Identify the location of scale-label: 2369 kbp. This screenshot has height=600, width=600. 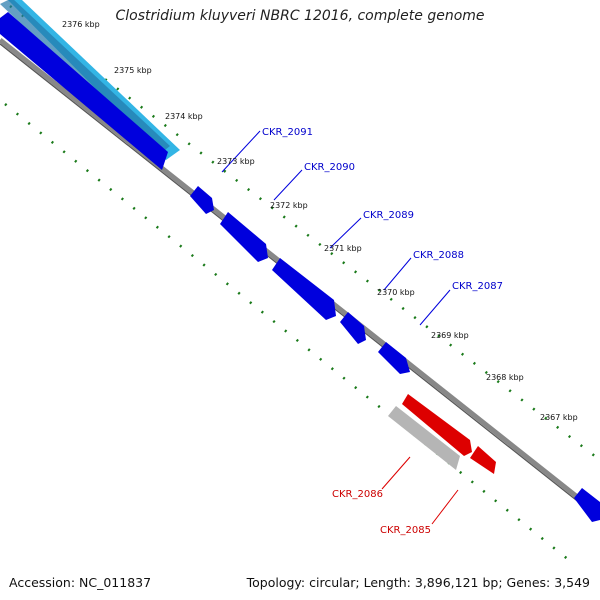
(450, 335).